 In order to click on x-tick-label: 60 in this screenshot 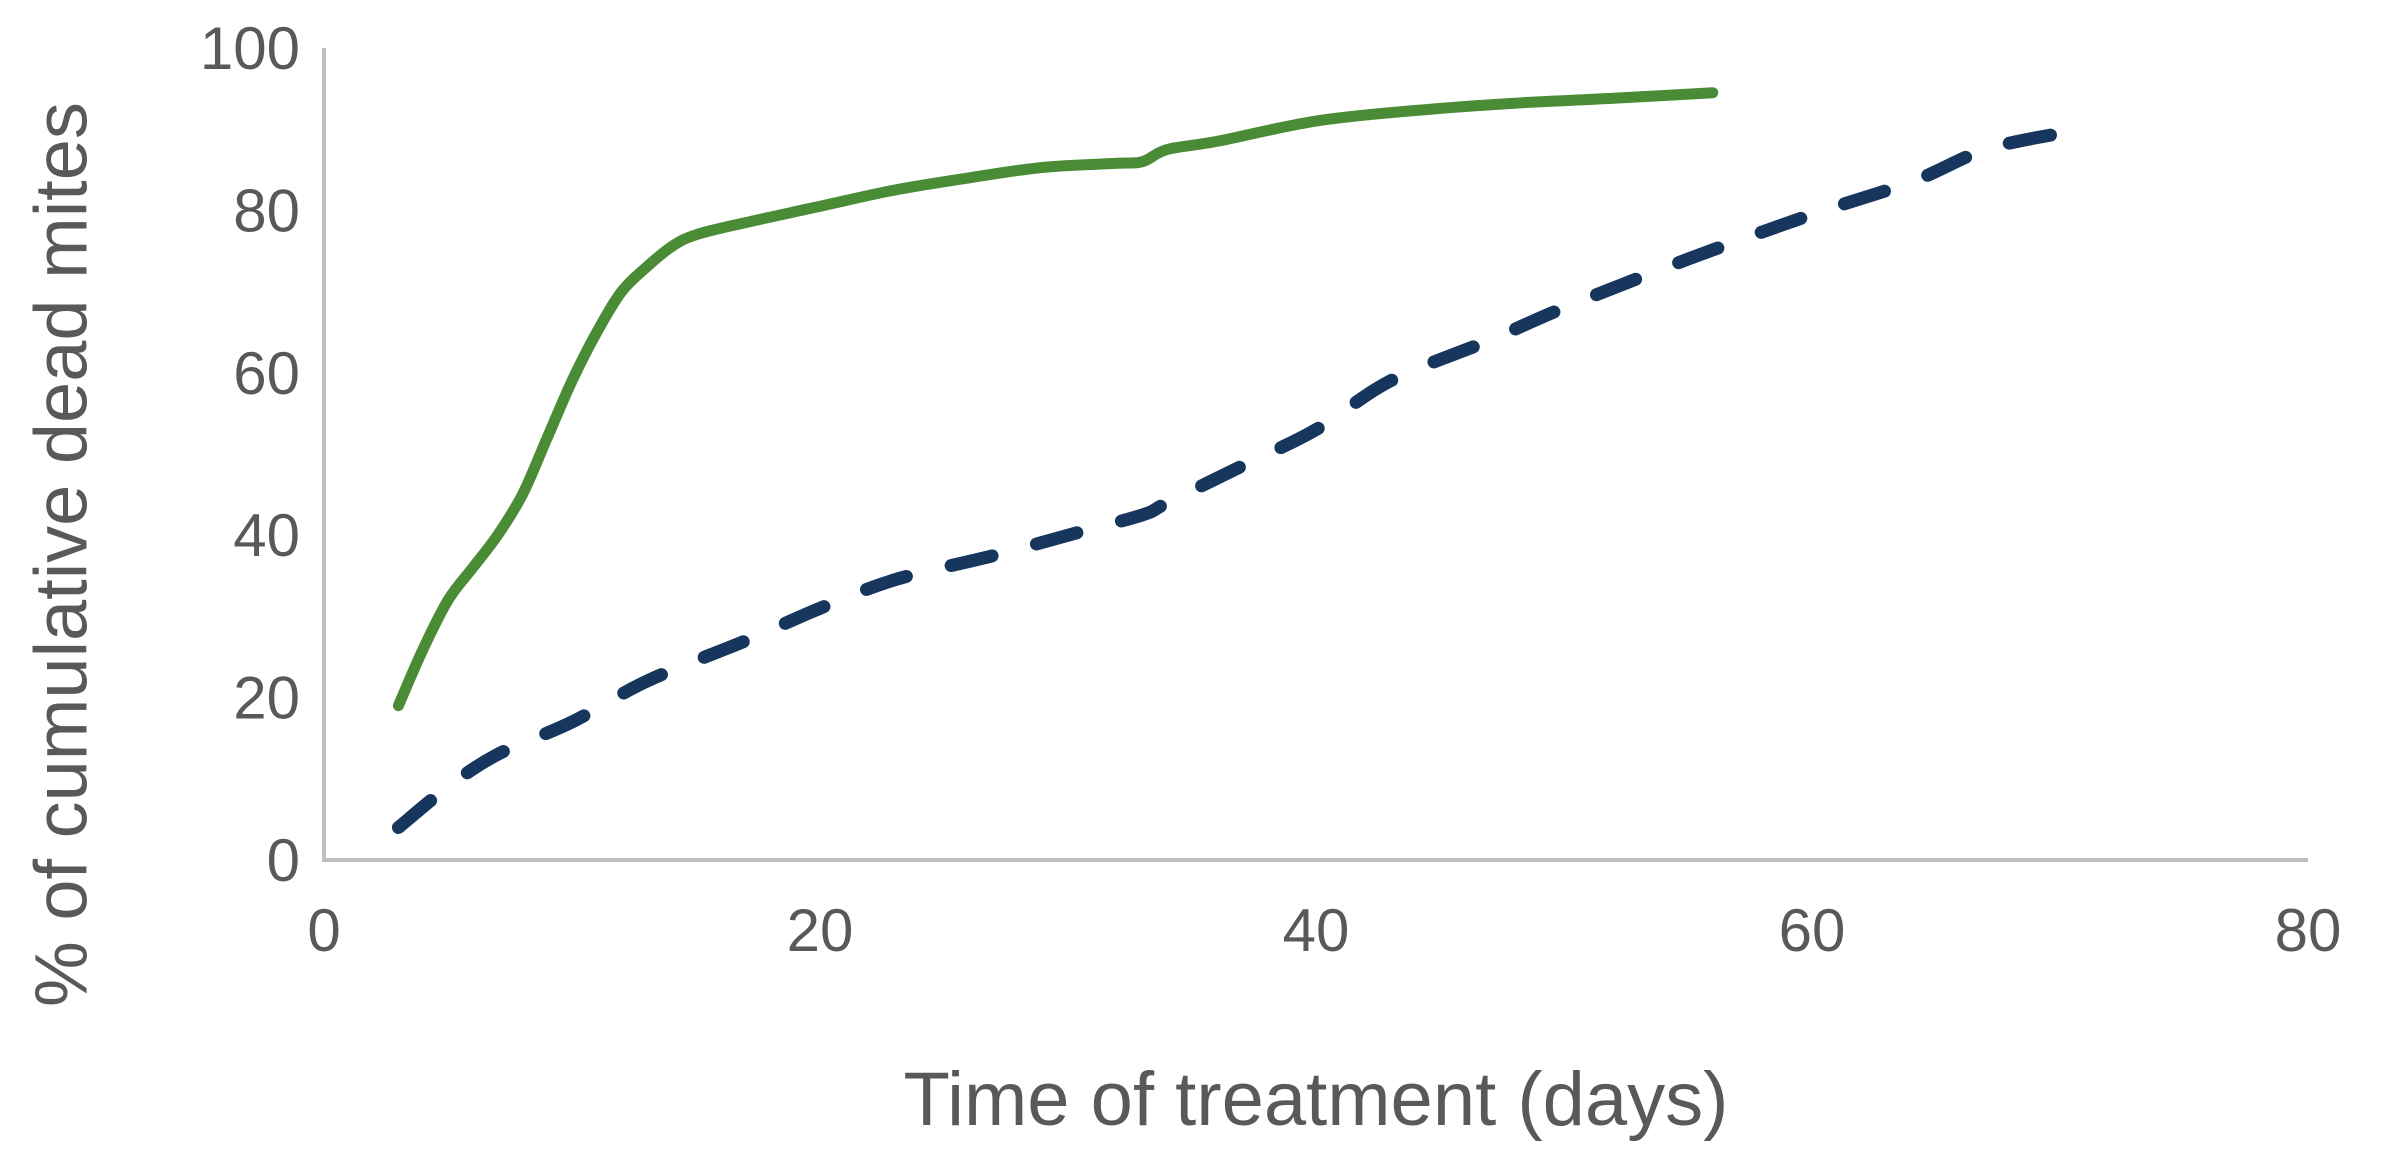, I will do `click(1812, 930)`.